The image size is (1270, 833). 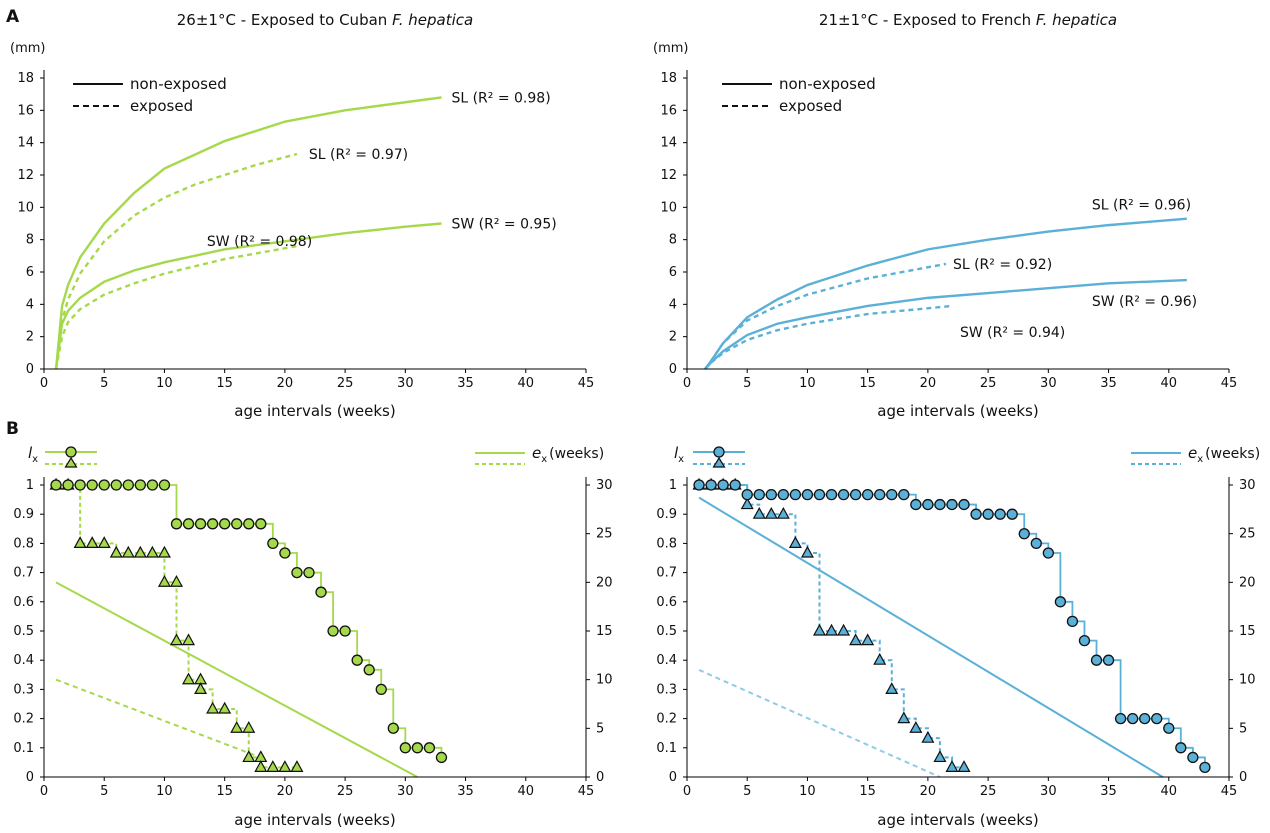 I want to click on legend-non-exposed: non-exposed, so click(x=178, y=84).